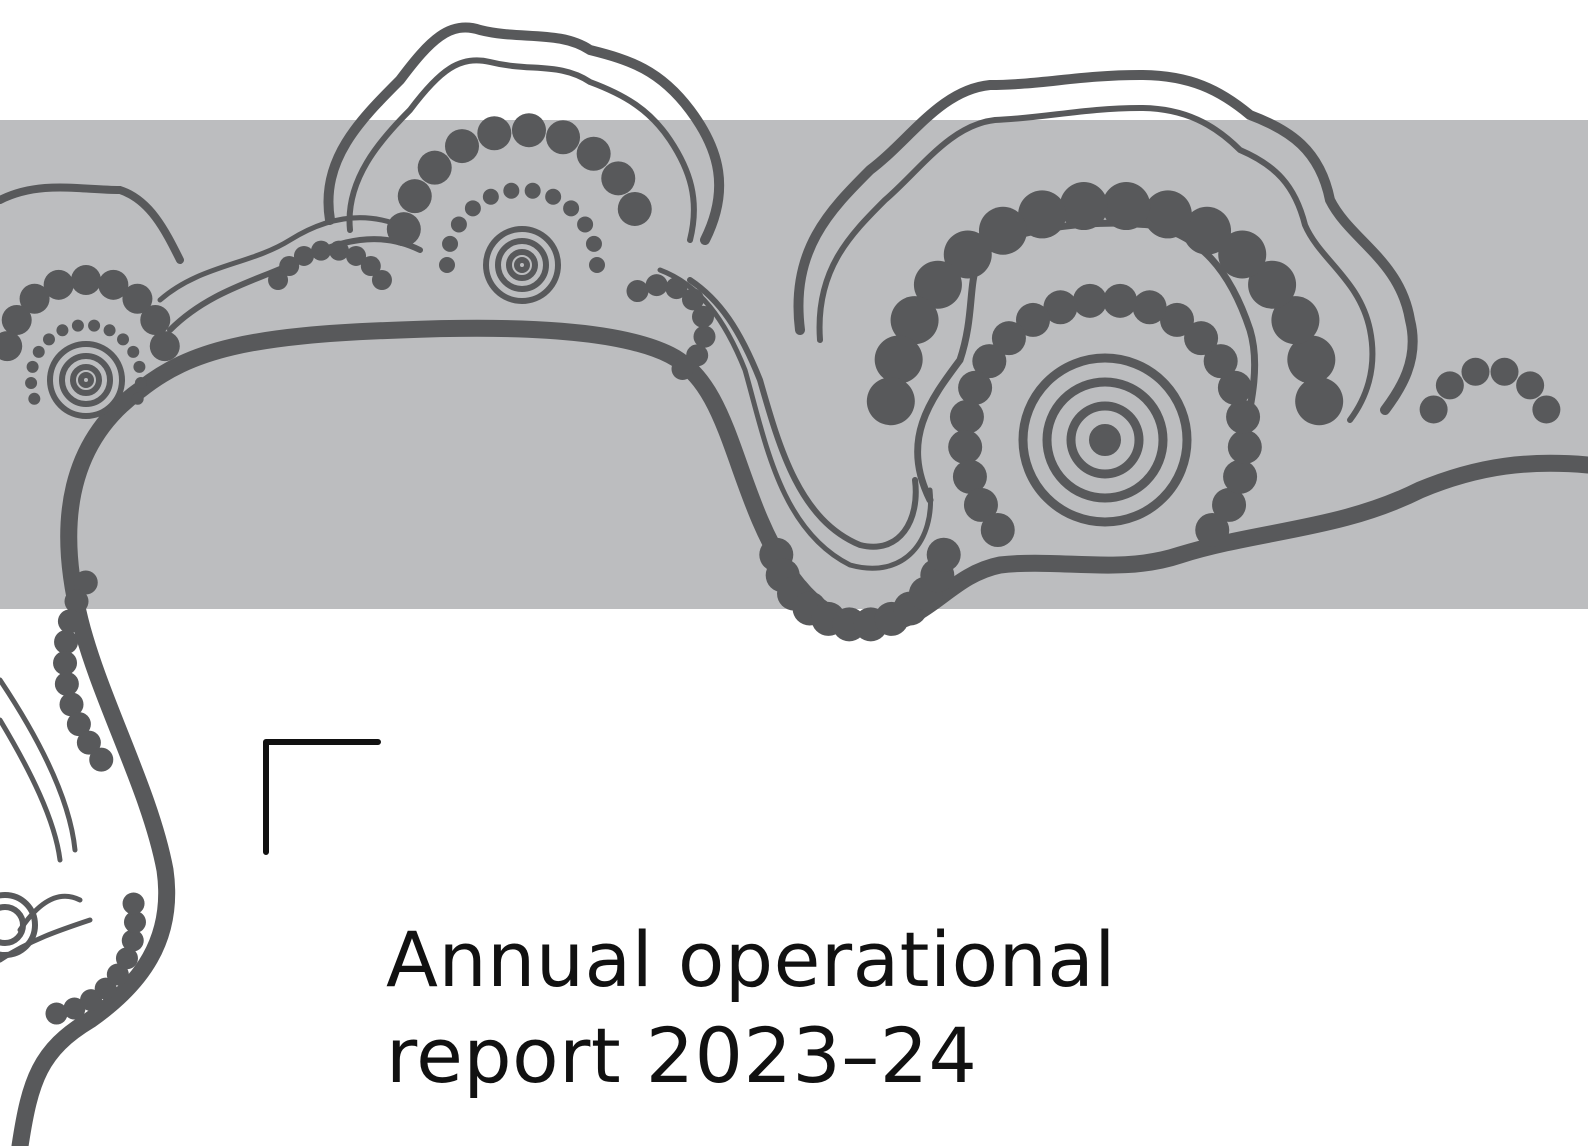 The image size is (1588, 1146). What do you see at coordinates (682, 1055) in the screenshot?
I see `title-line: report 2023–24` at bounding box center [682, 1055].